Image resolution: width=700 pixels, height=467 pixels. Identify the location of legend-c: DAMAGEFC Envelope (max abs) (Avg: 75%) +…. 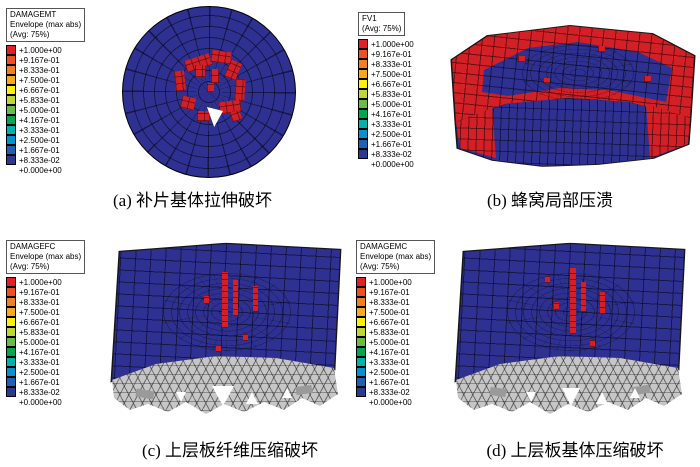
(46, 323).